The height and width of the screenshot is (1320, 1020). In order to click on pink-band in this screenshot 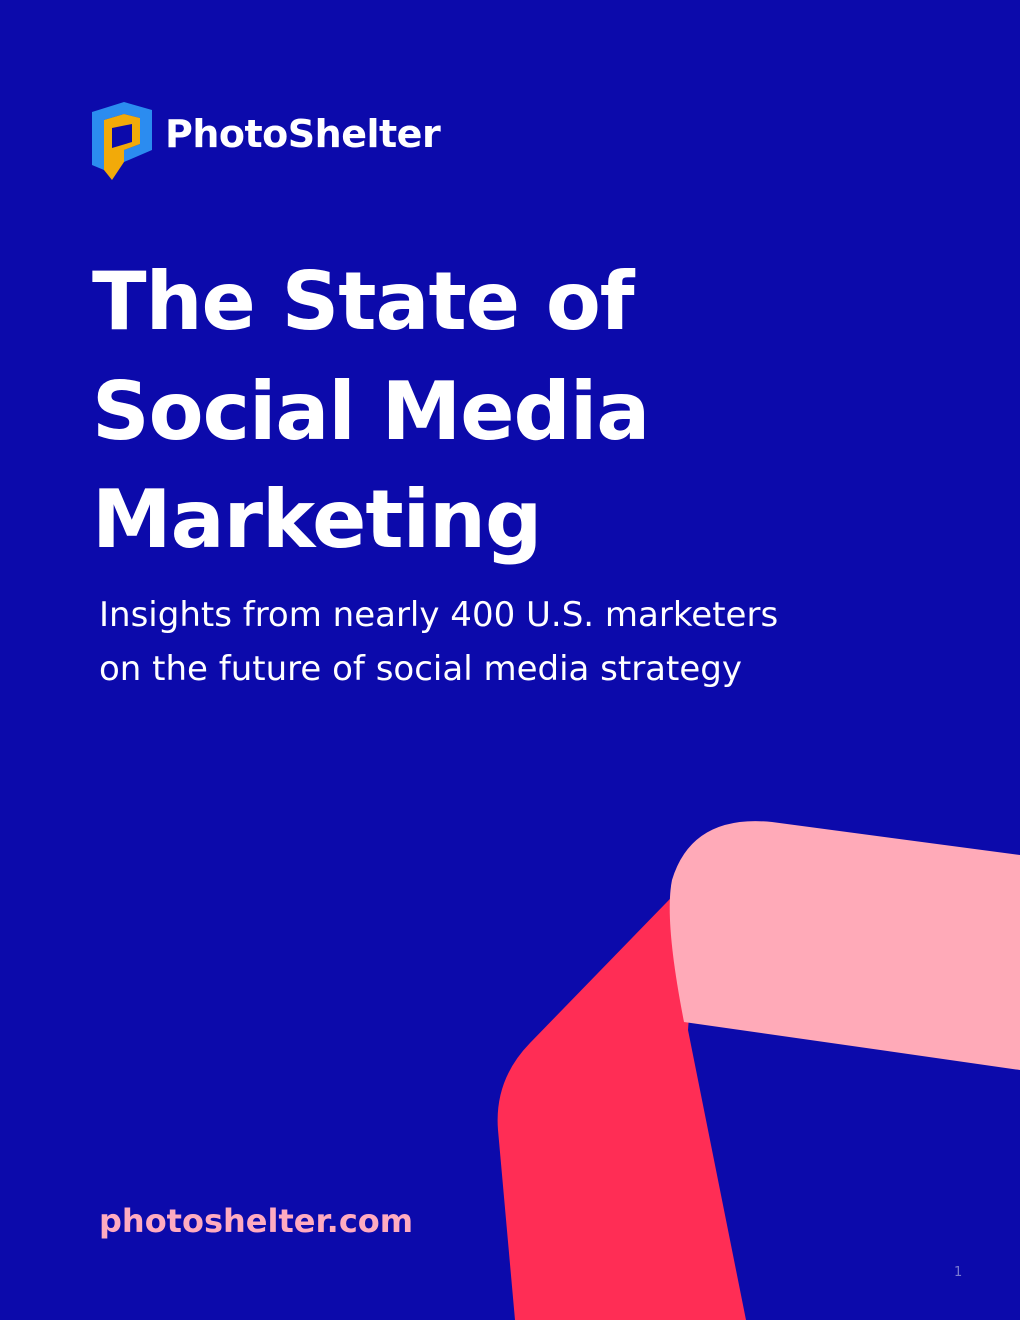, I will do `click(844, 945)`.